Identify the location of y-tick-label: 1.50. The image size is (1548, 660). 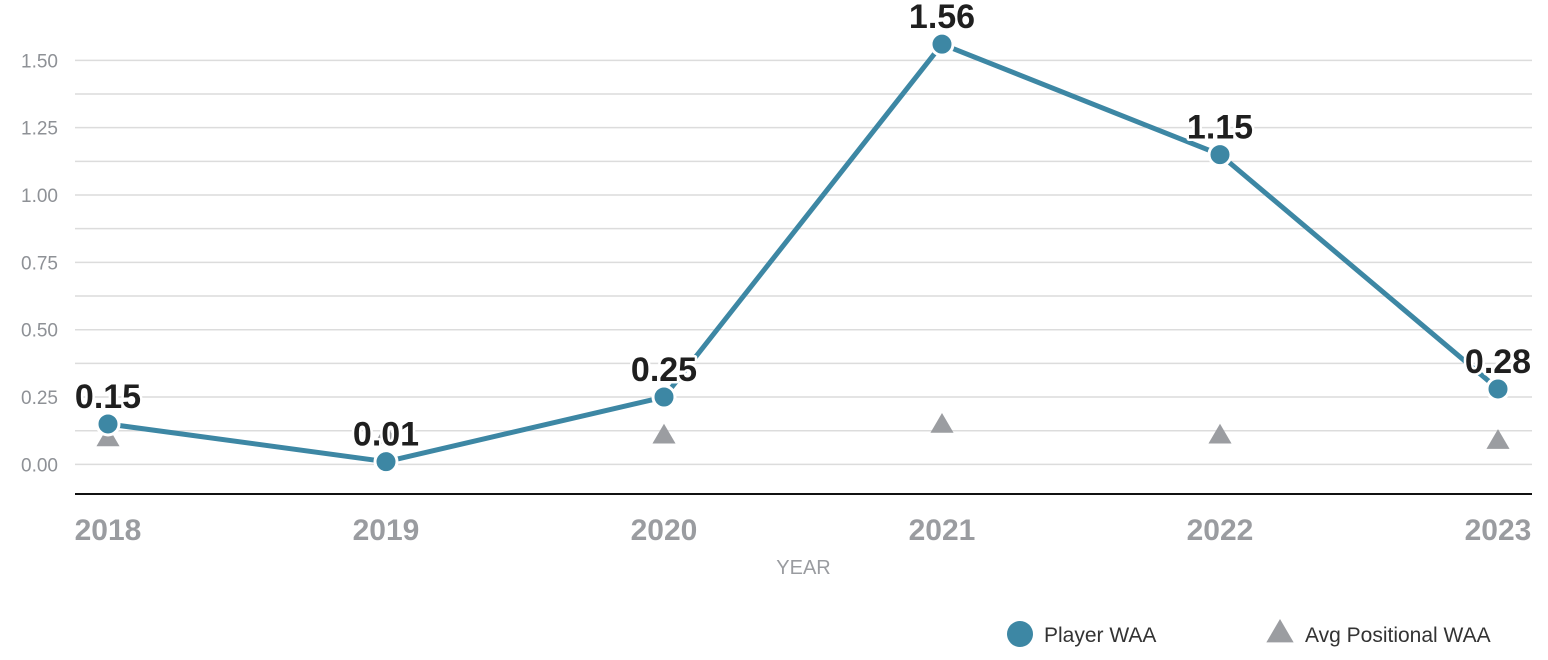
(39, 61).